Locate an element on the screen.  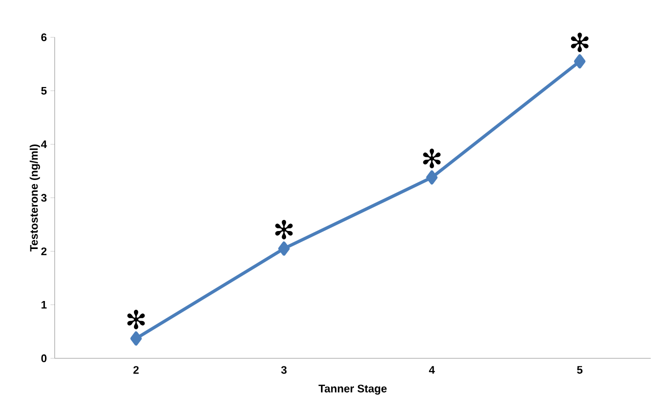
x-tick-label: 2 is located at coordinates (136, 370).